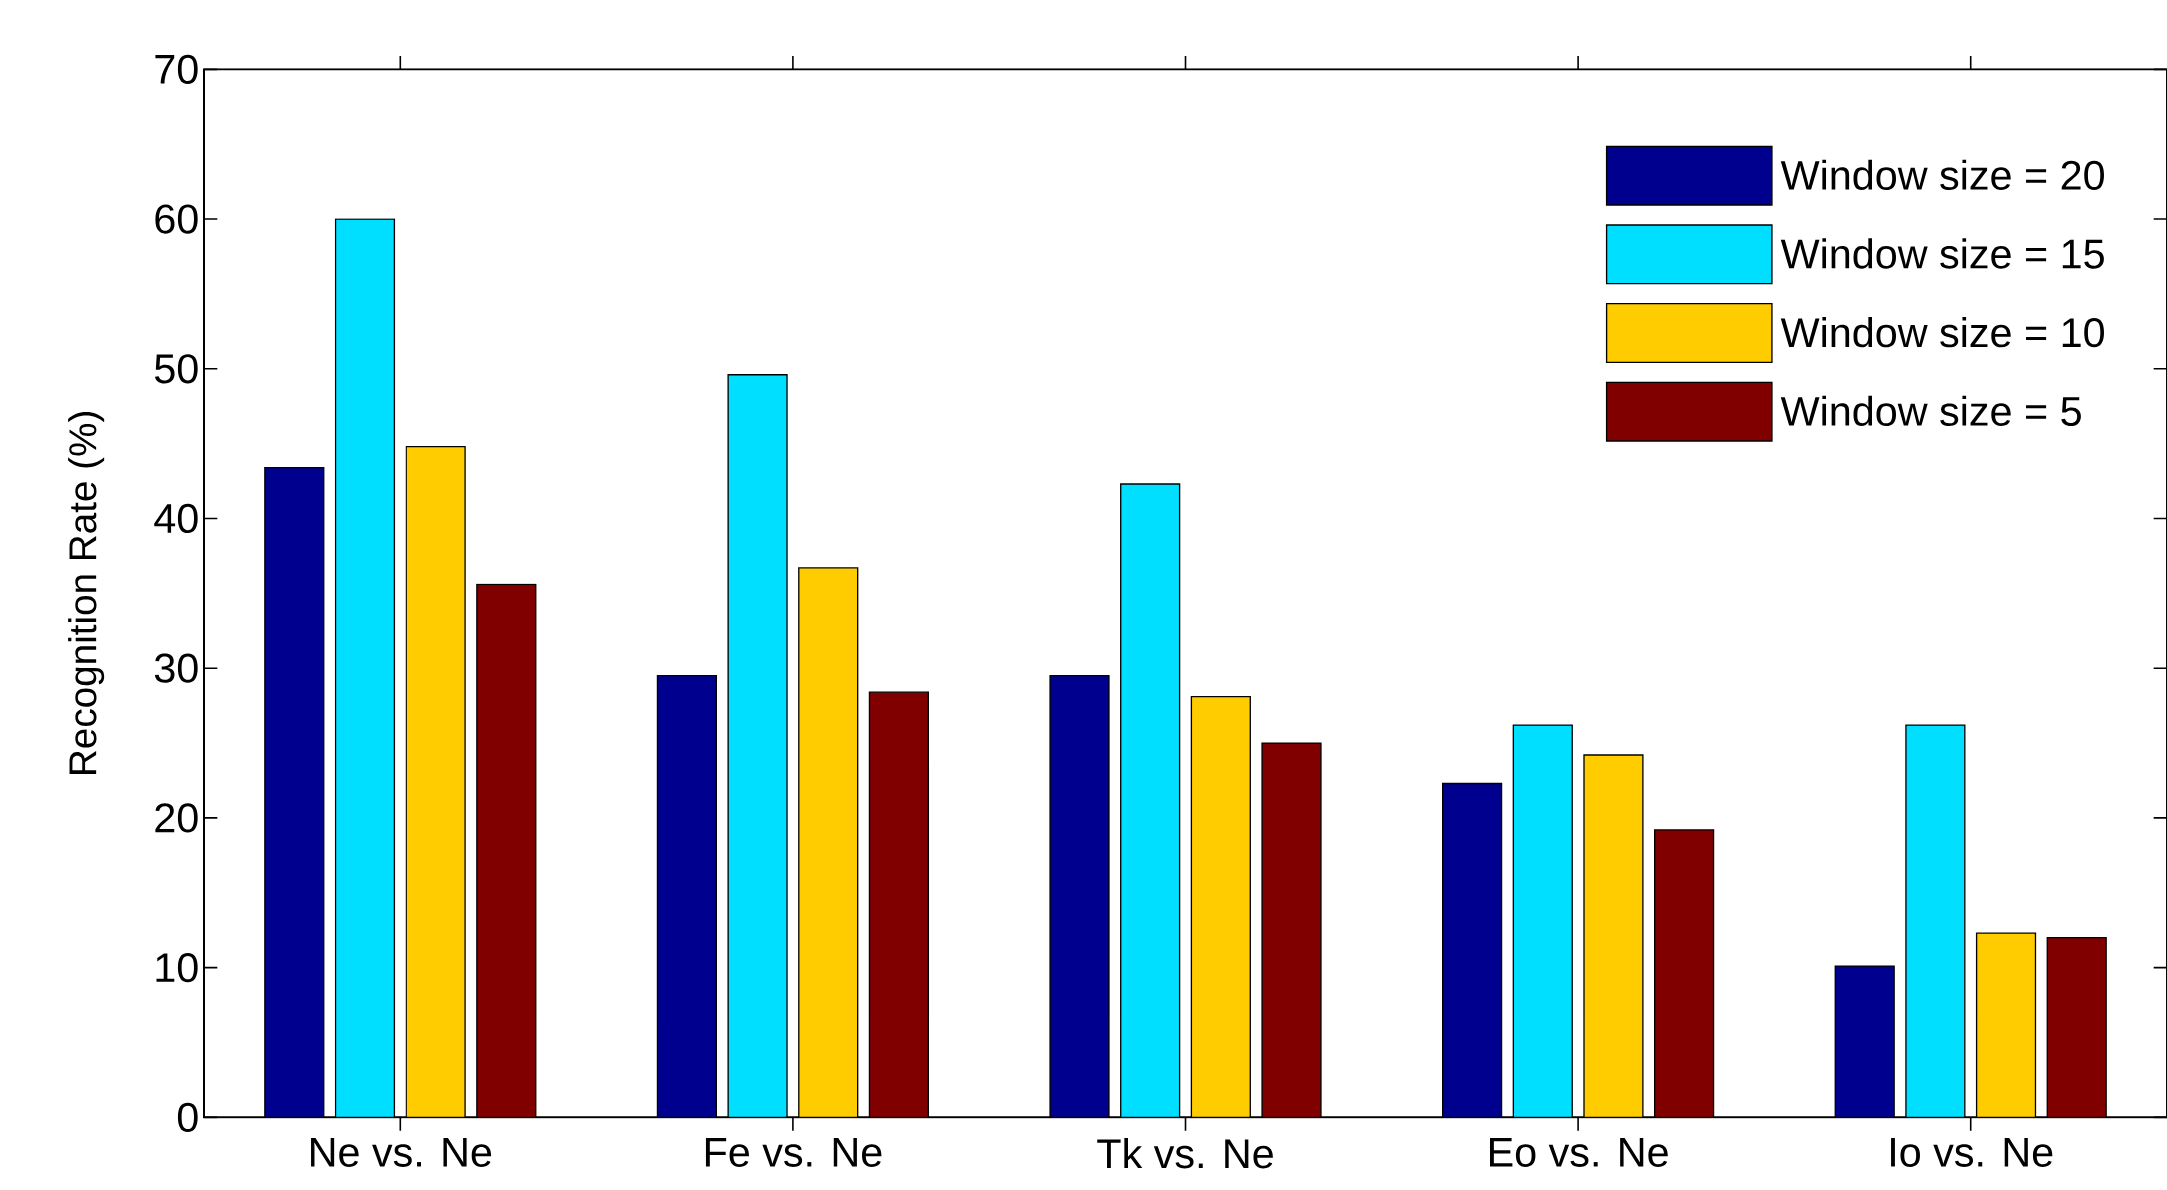 This screenshot has width=2167, height=1190. Describe the element at coordinates (176, 369) in the screenshot. I see `y-tick-label: 50` at that location.